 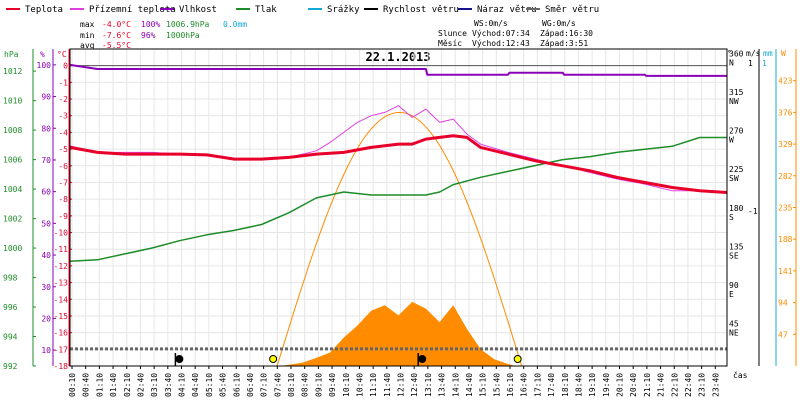 I want to click on min-pressure: 1000hPa, so click(x=183, y=35).